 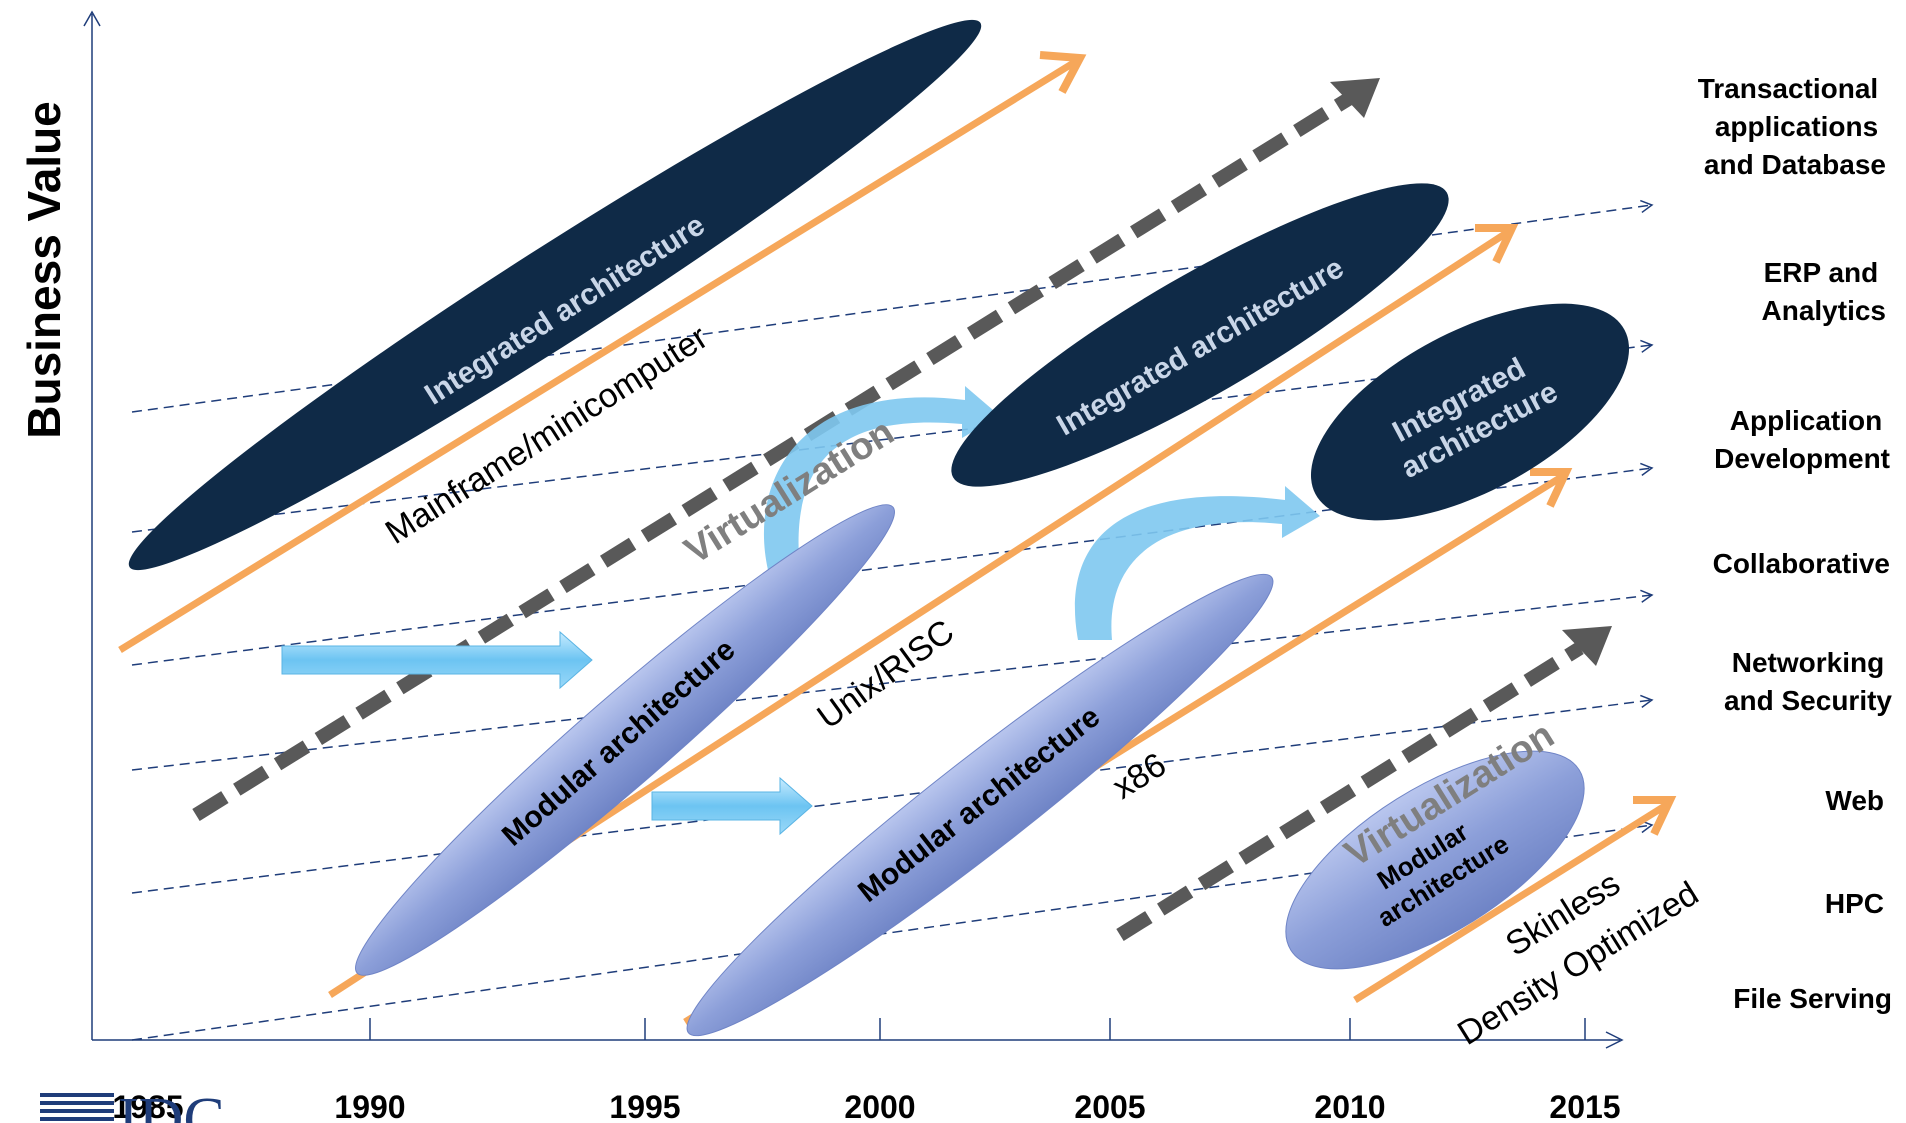 What do you see at coordinates (1788, 88) in the screenshot?
I see `category-transactional-line1: Transactional` at bounding box center [1788, 88].